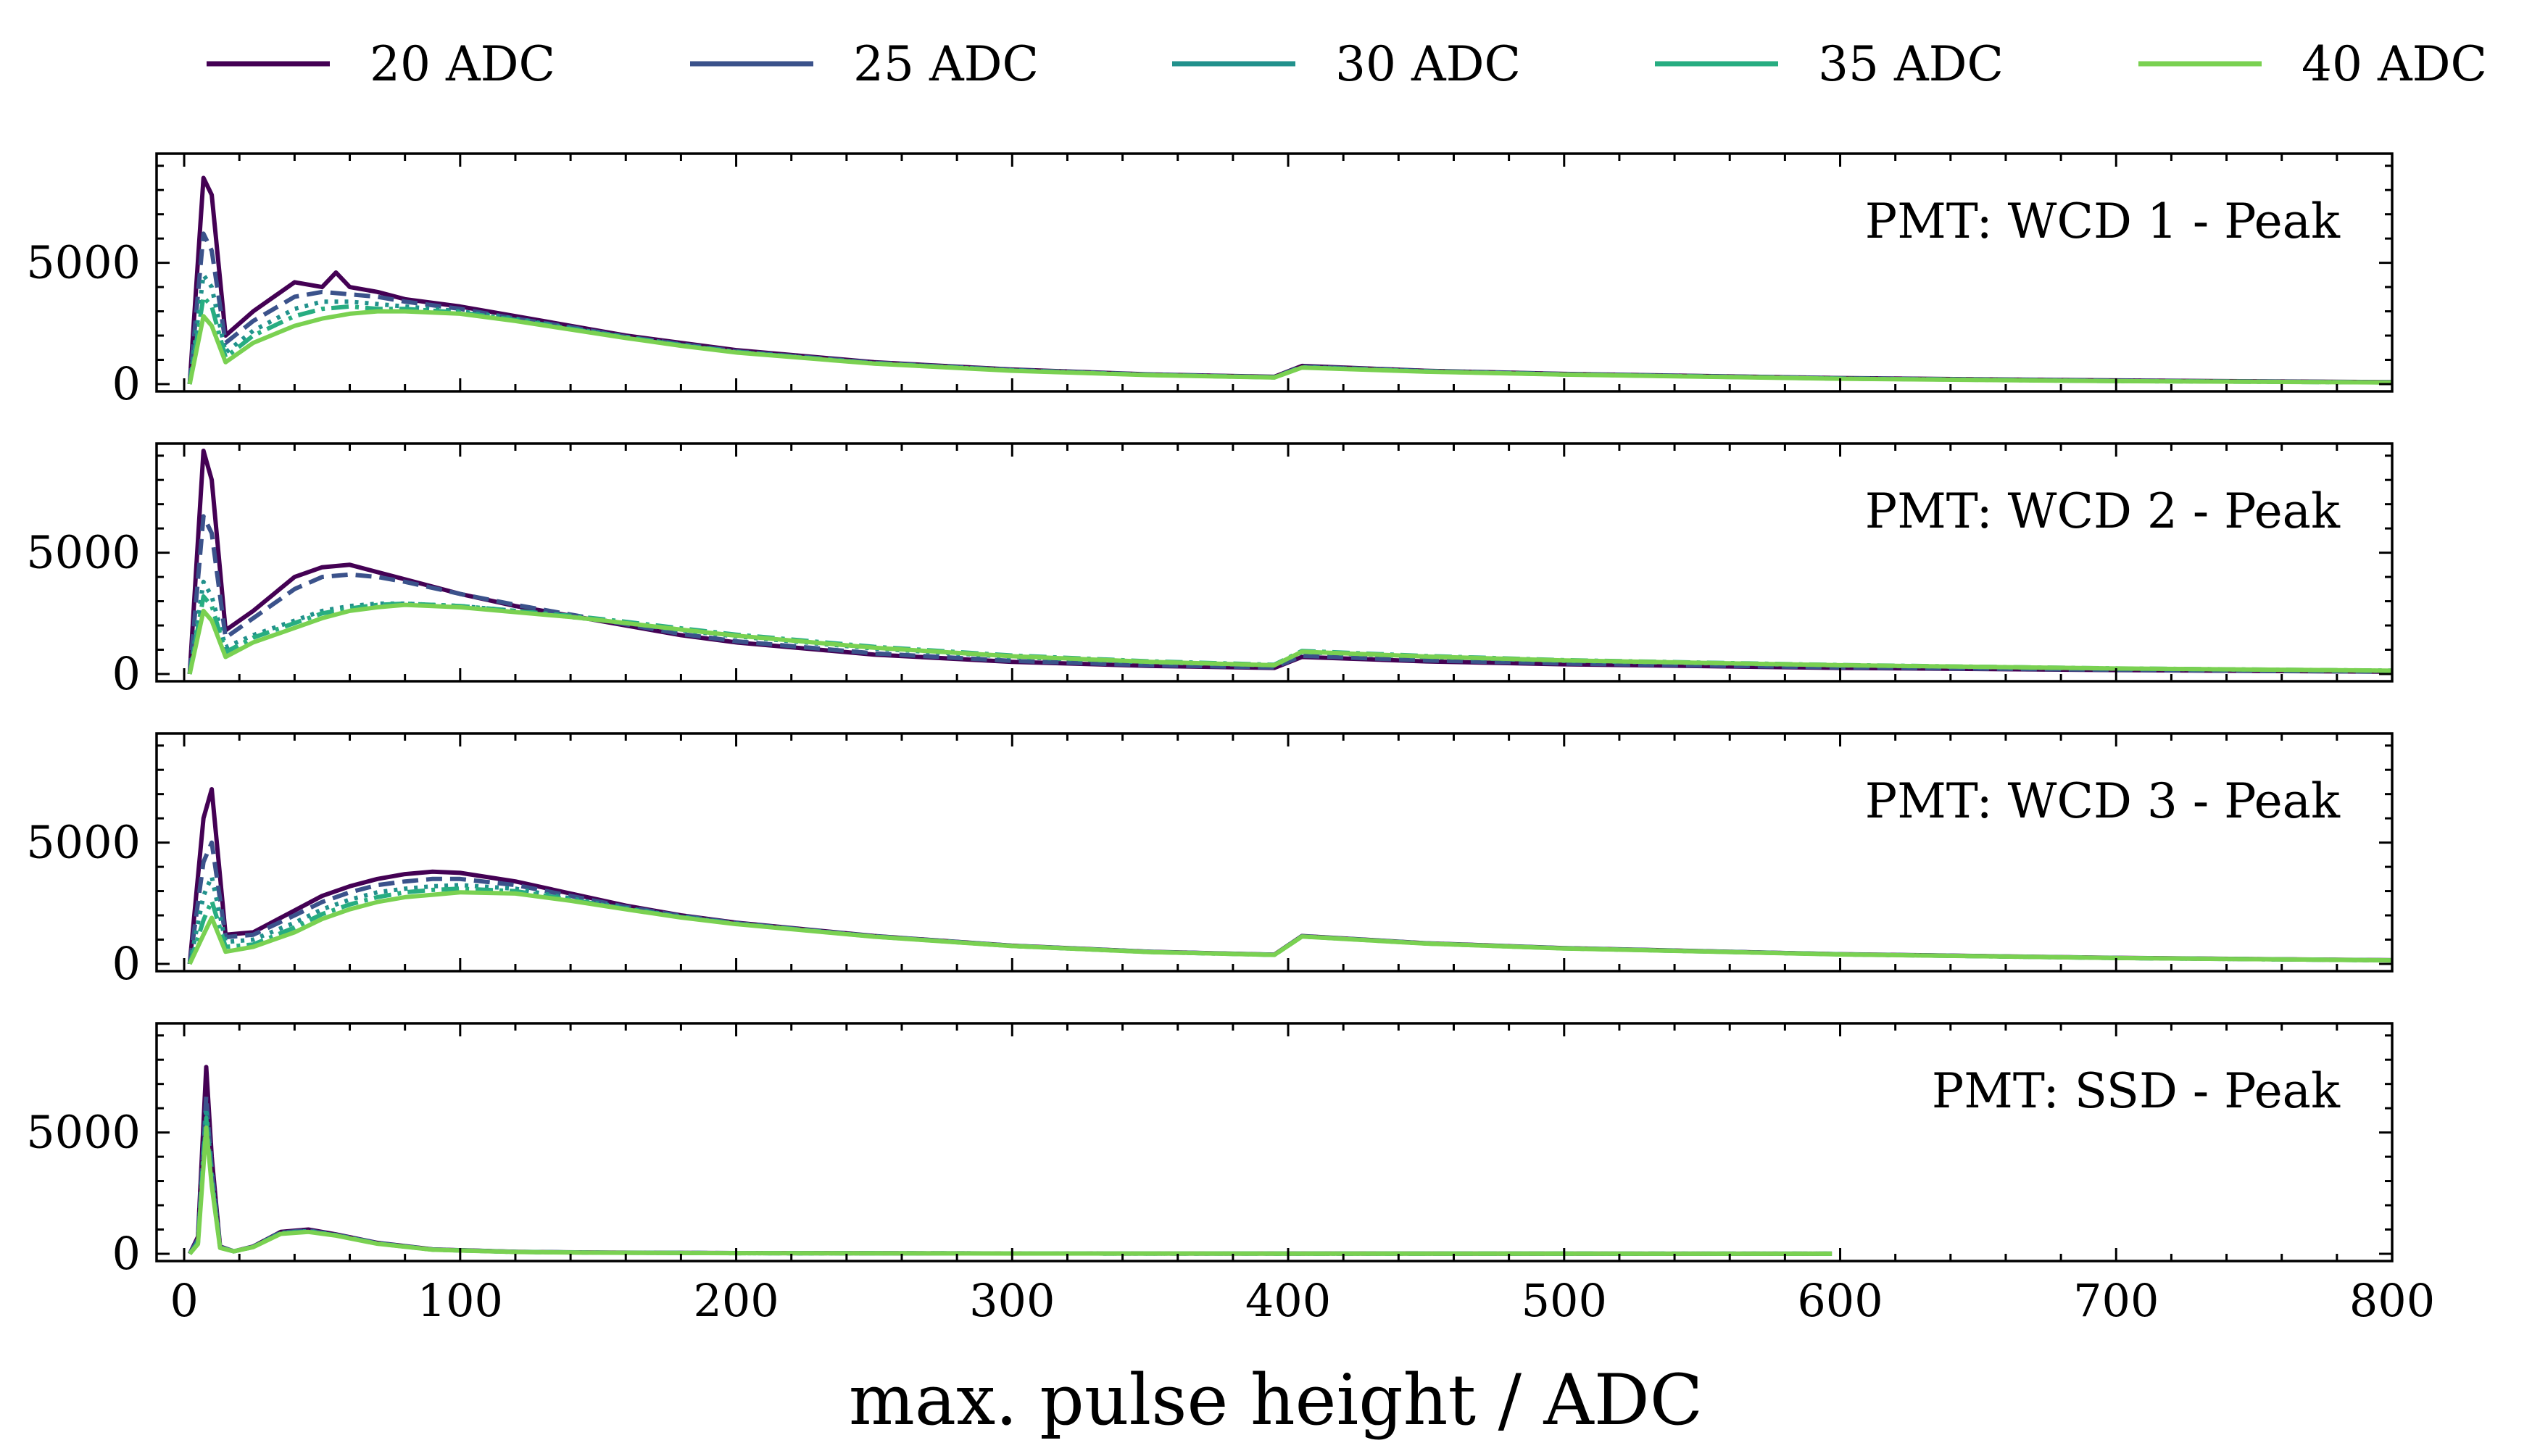 The width and height of the screenshot is (2540, 1456). What do you see at coordinates (2394, 64) in the screenshot?
I see `legend-entry-label: 40 ADC` at bounding box center [2394, 64].